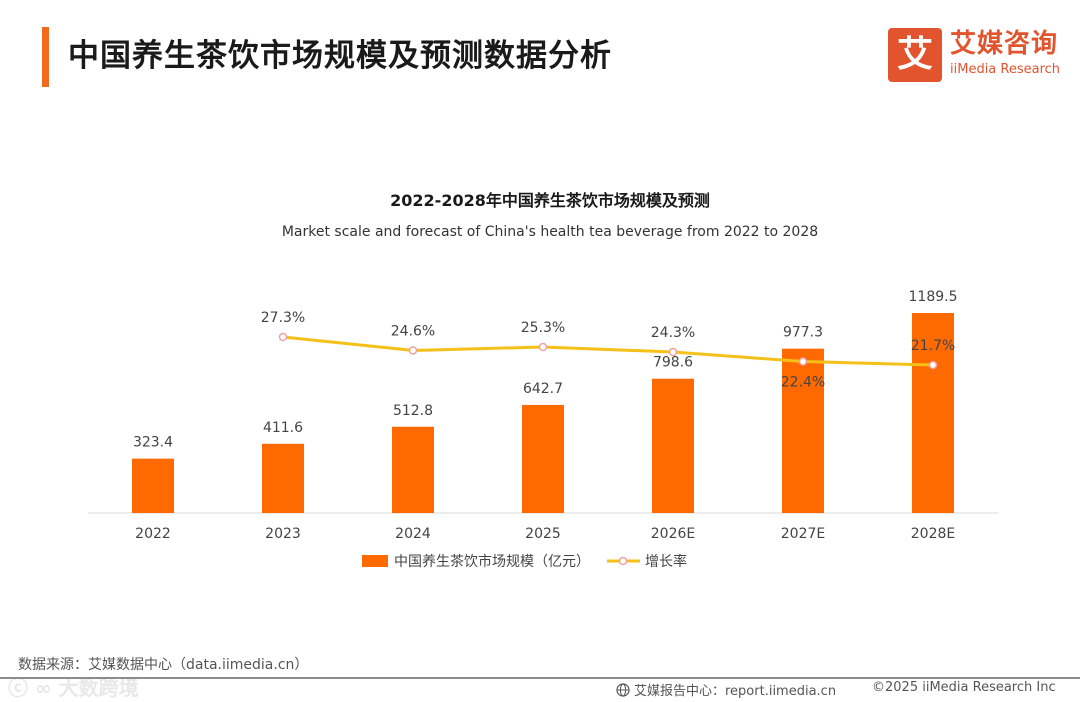 Image resolution: width=1080 pixels, height=702 pixels. What do you see at coordinates (283, 478) in the screenshot?
I see `bar-2023` at bounding box center [283, 478].